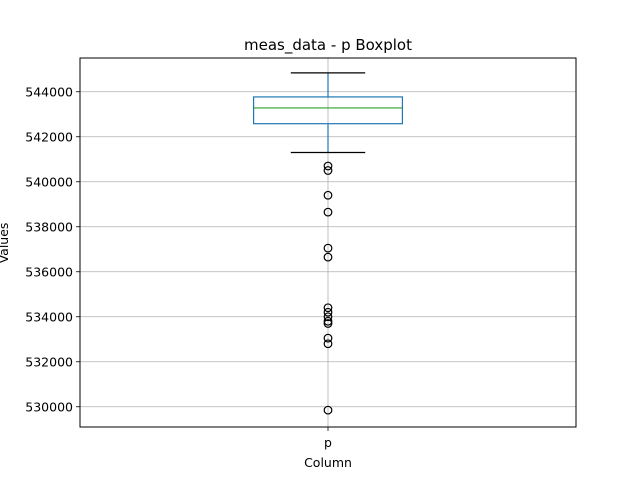  Describe the element at coordinates (328, 110) in the screenshot. I see `iqr-box` at that location.